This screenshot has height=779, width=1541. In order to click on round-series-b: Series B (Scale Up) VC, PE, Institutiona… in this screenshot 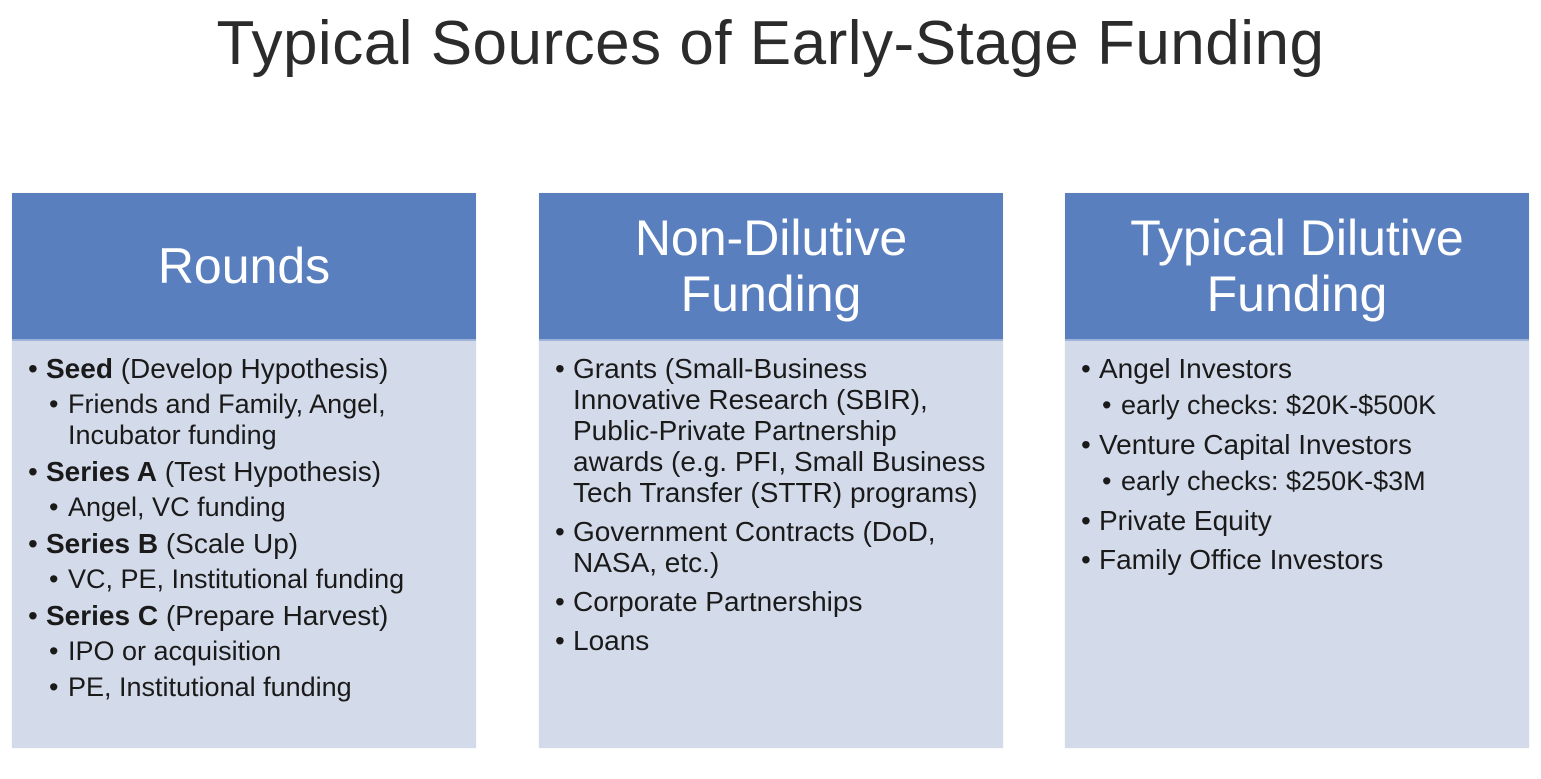, I will do `click(244, 561)`.